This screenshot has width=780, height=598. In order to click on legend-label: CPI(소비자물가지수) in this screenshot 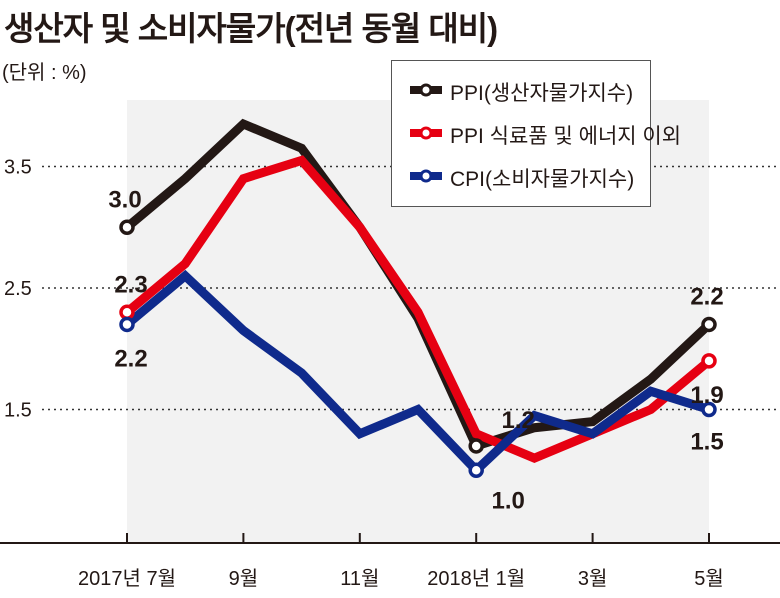, I will do `click(542, 179)`.